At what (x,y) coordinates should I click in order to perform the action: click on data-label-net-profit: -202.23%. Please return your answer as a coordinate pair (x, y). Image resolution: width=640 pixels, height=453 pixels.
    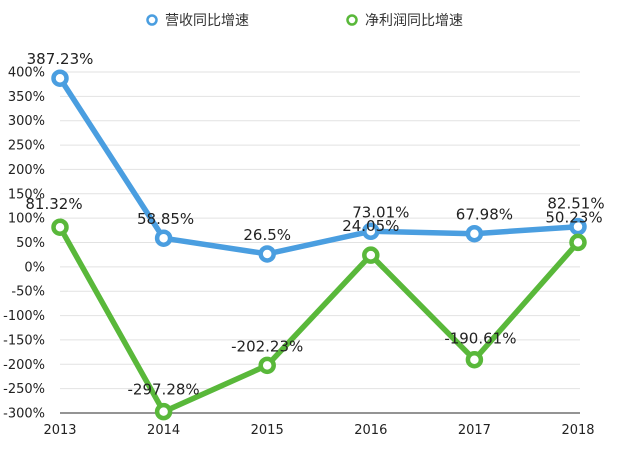
    Looking at the image, I should click on (267, 346).